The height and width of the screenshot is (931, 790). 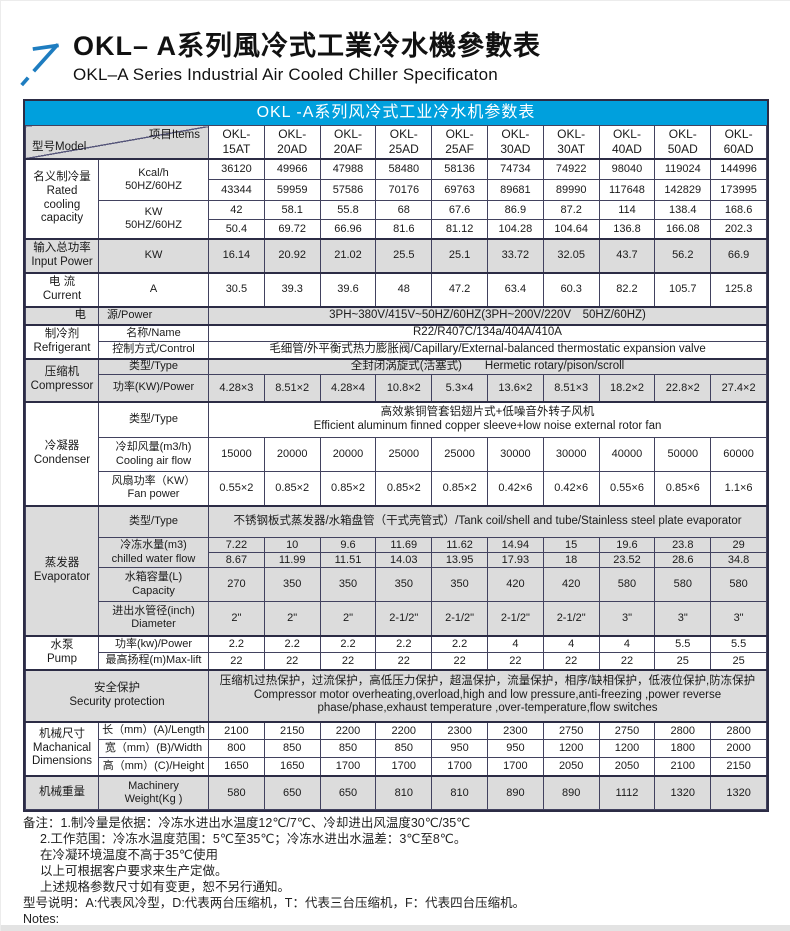 I want to click on value-cell: 49966, so click(x=292, y=168).